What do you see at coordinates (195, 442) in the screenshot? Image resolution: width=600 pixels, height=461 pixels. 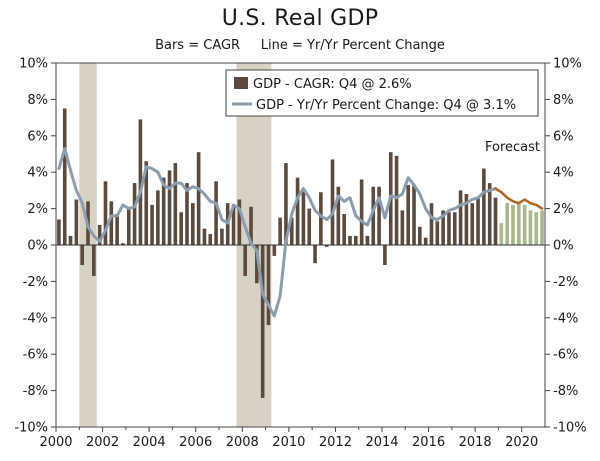 I see `x-tick-label: 2006` at bounding box center [195, 442].